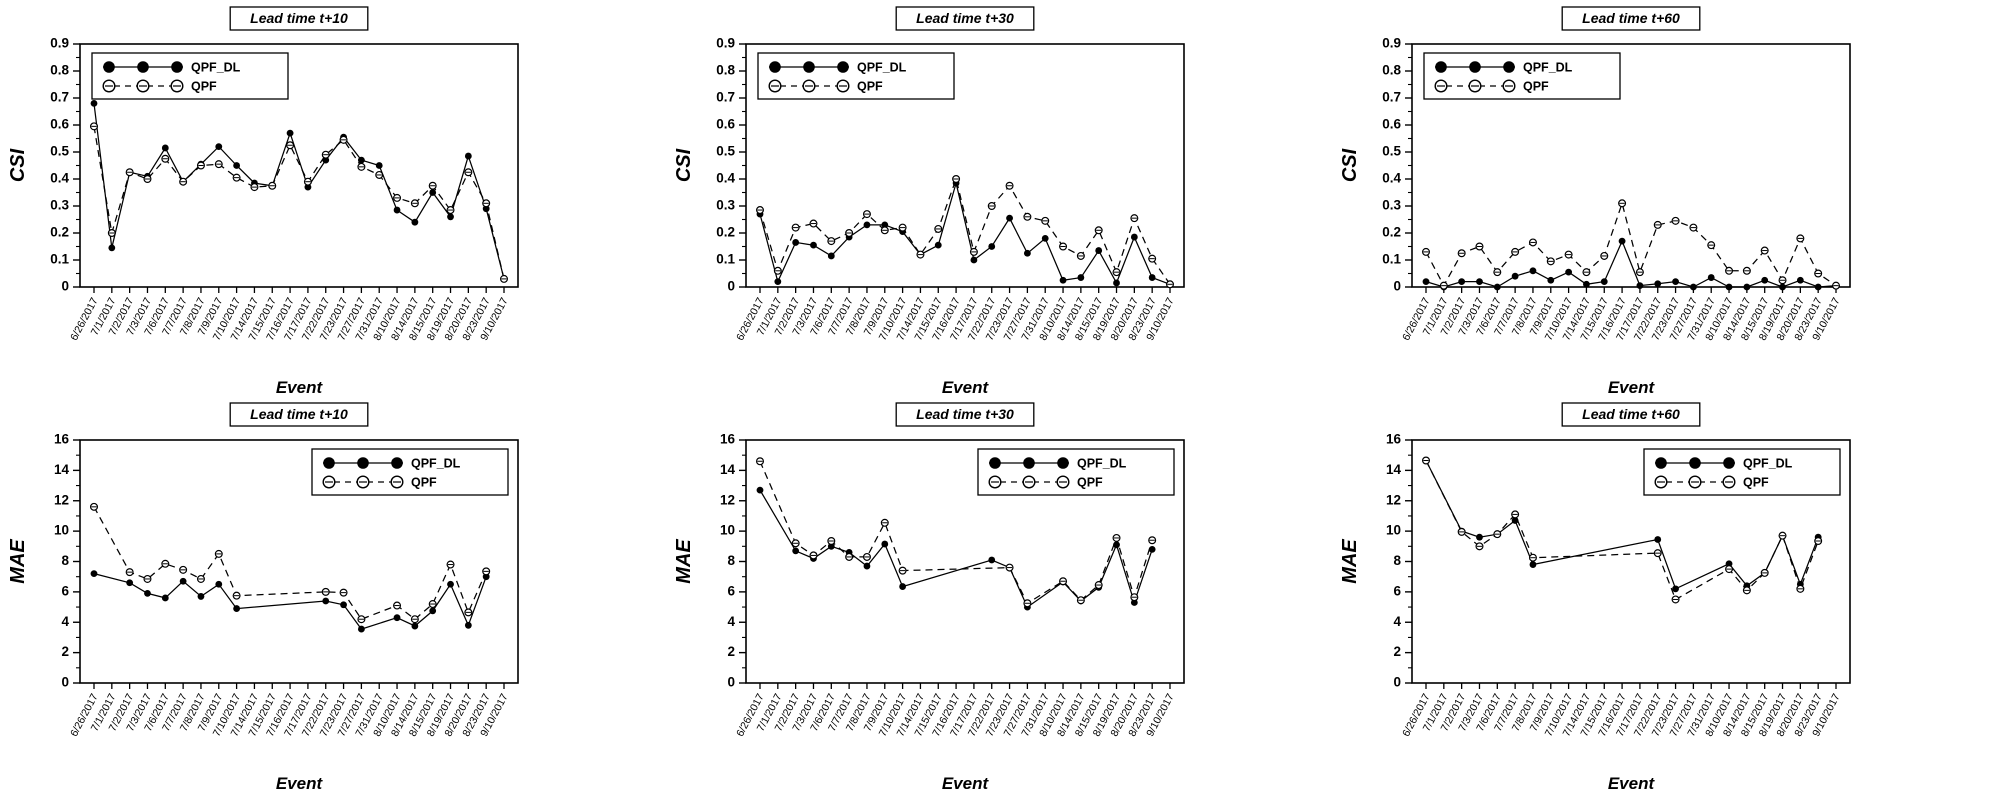 Image resolution: width=1998 pixels, height=796 pixels. Describe the element at coordinates (1391, 70) in the screenshot. I see `y-axis-tick-label: 0.8` at that location.